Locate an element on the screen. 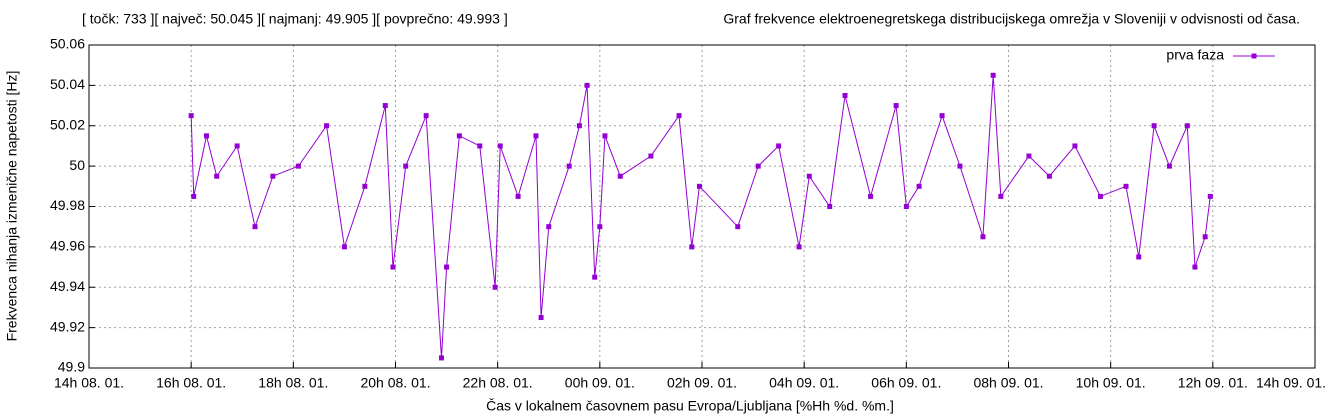 This screenshot has height=420, width=1337. x-tick-label: 02h 09. 01. is located at coordinates (702, 383).